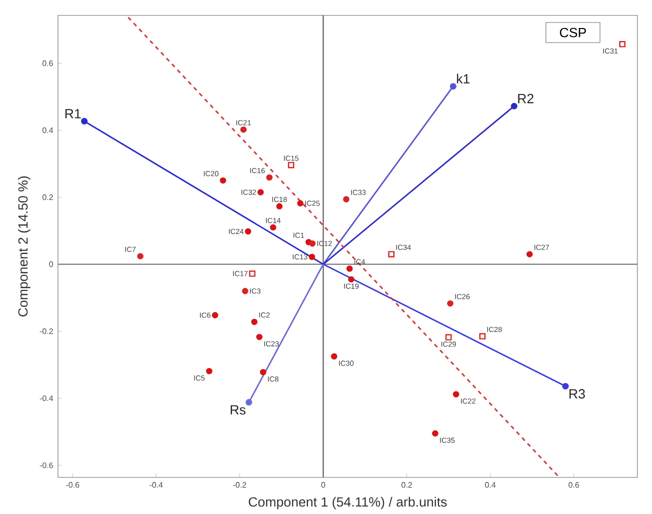 Image resolution: width=652 pixels, height=514 pixels. I want to click on x-tick-label: 0.4, so click(490, 485).